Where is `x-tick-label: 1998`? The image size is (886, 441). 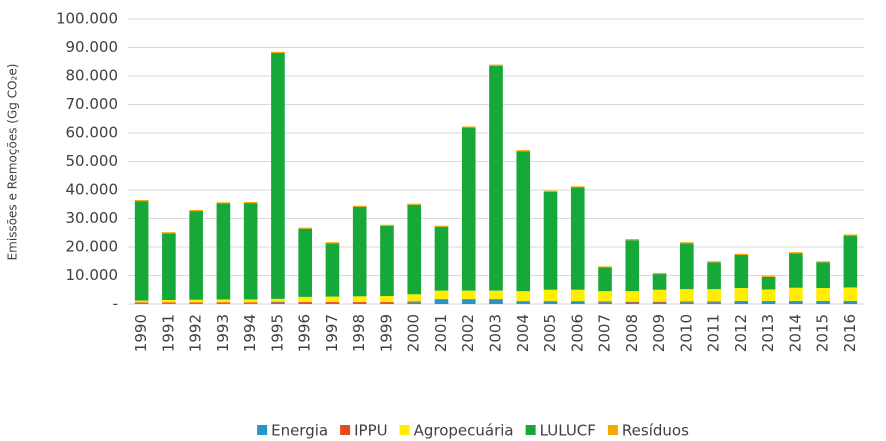 x-tick-label: 1998 is located at coordinates (359, 333).